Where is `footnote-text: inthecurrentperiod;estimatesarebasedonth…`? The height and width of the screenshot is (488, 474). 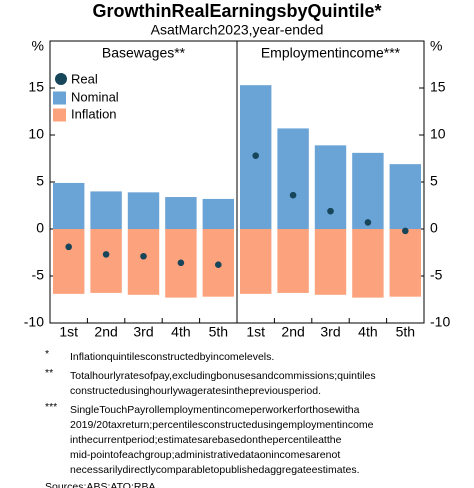 footnote-text: inthecurrentperiod;estimatesarebasedonth… is located at coordinates (206, 440).